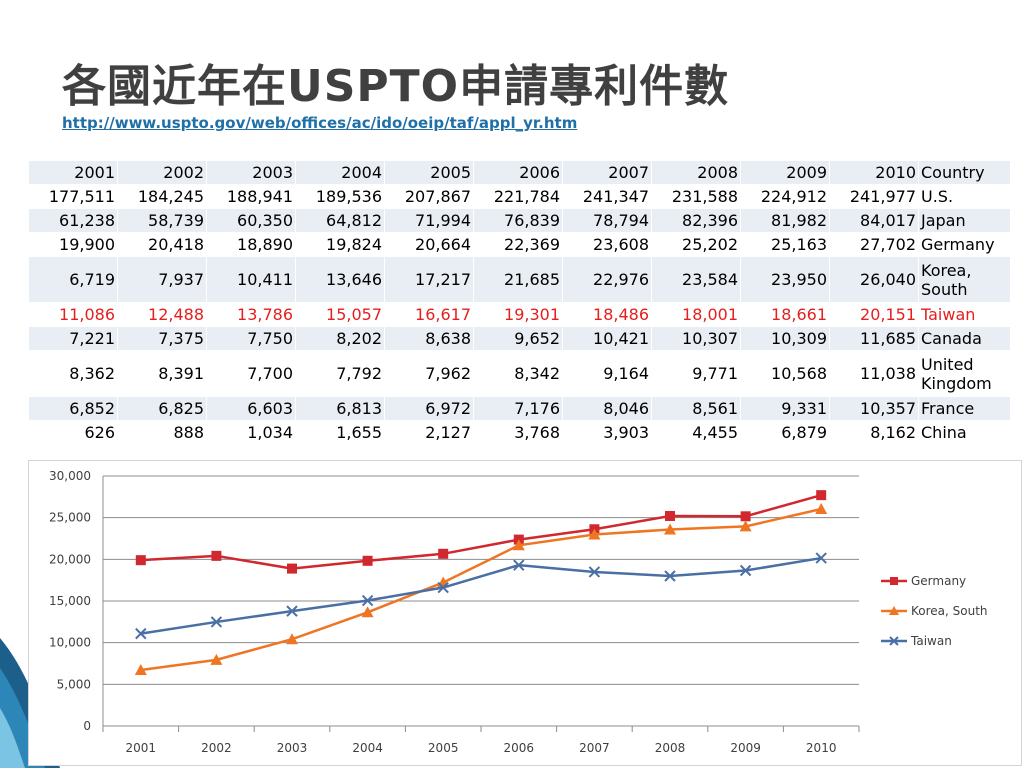  I want to click on table-cell: 22,369, so click(518, 244).